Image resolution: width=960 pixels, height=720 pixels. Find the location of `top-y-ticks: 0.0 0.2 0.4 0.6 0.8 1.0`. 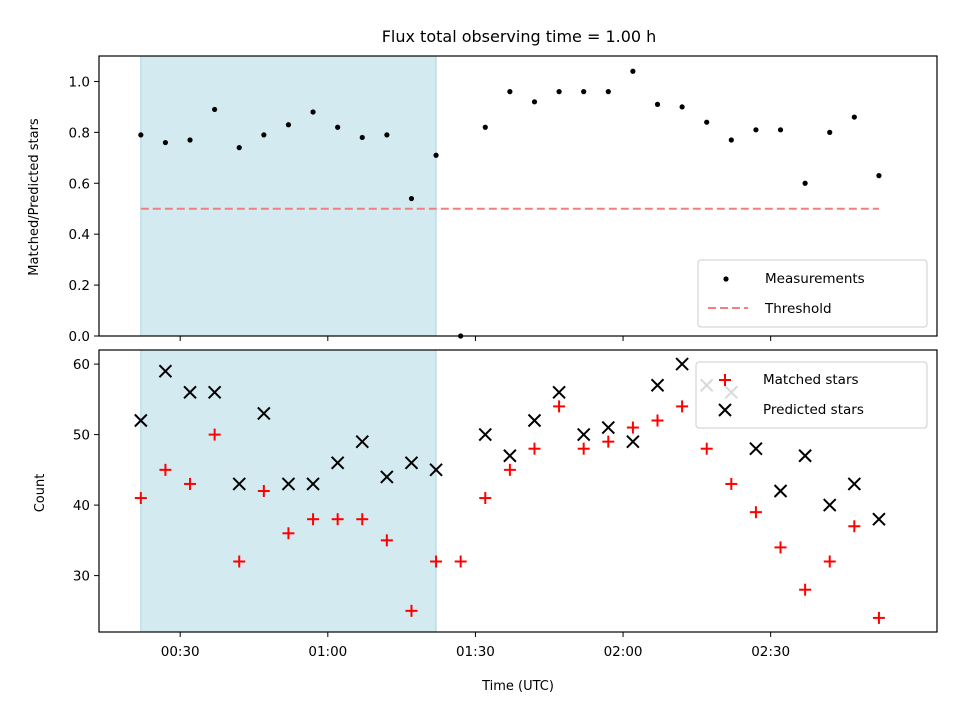

top-y-ticks: 0.0 0.2 0.4 0.6 0.8 1.0 is located at coordinates (84, 209).